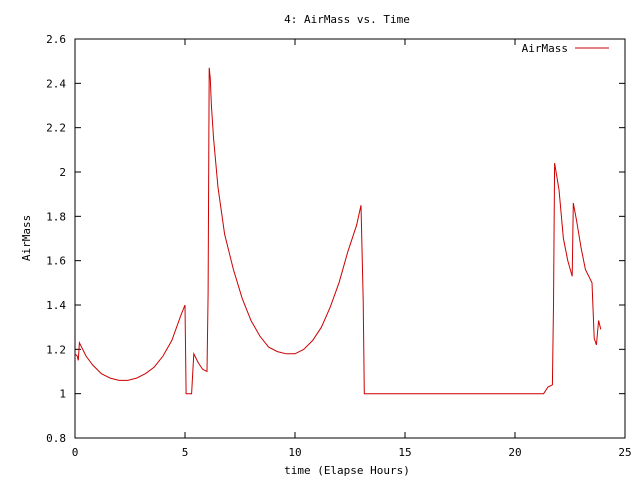 The height and width of the screenshot is (480, 640). I want to click on y-tick-label: 2, so click(62, 172).